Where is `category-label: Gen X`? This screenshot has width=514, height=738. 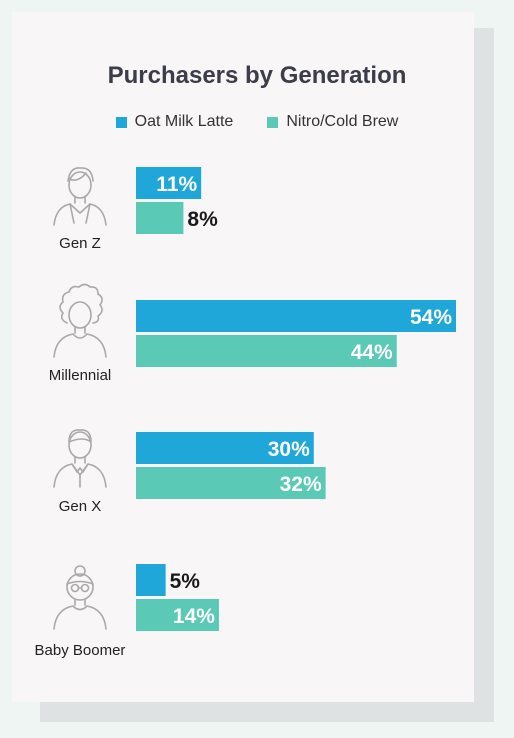 category-label: Gen X is located at coordinates (80, 506).